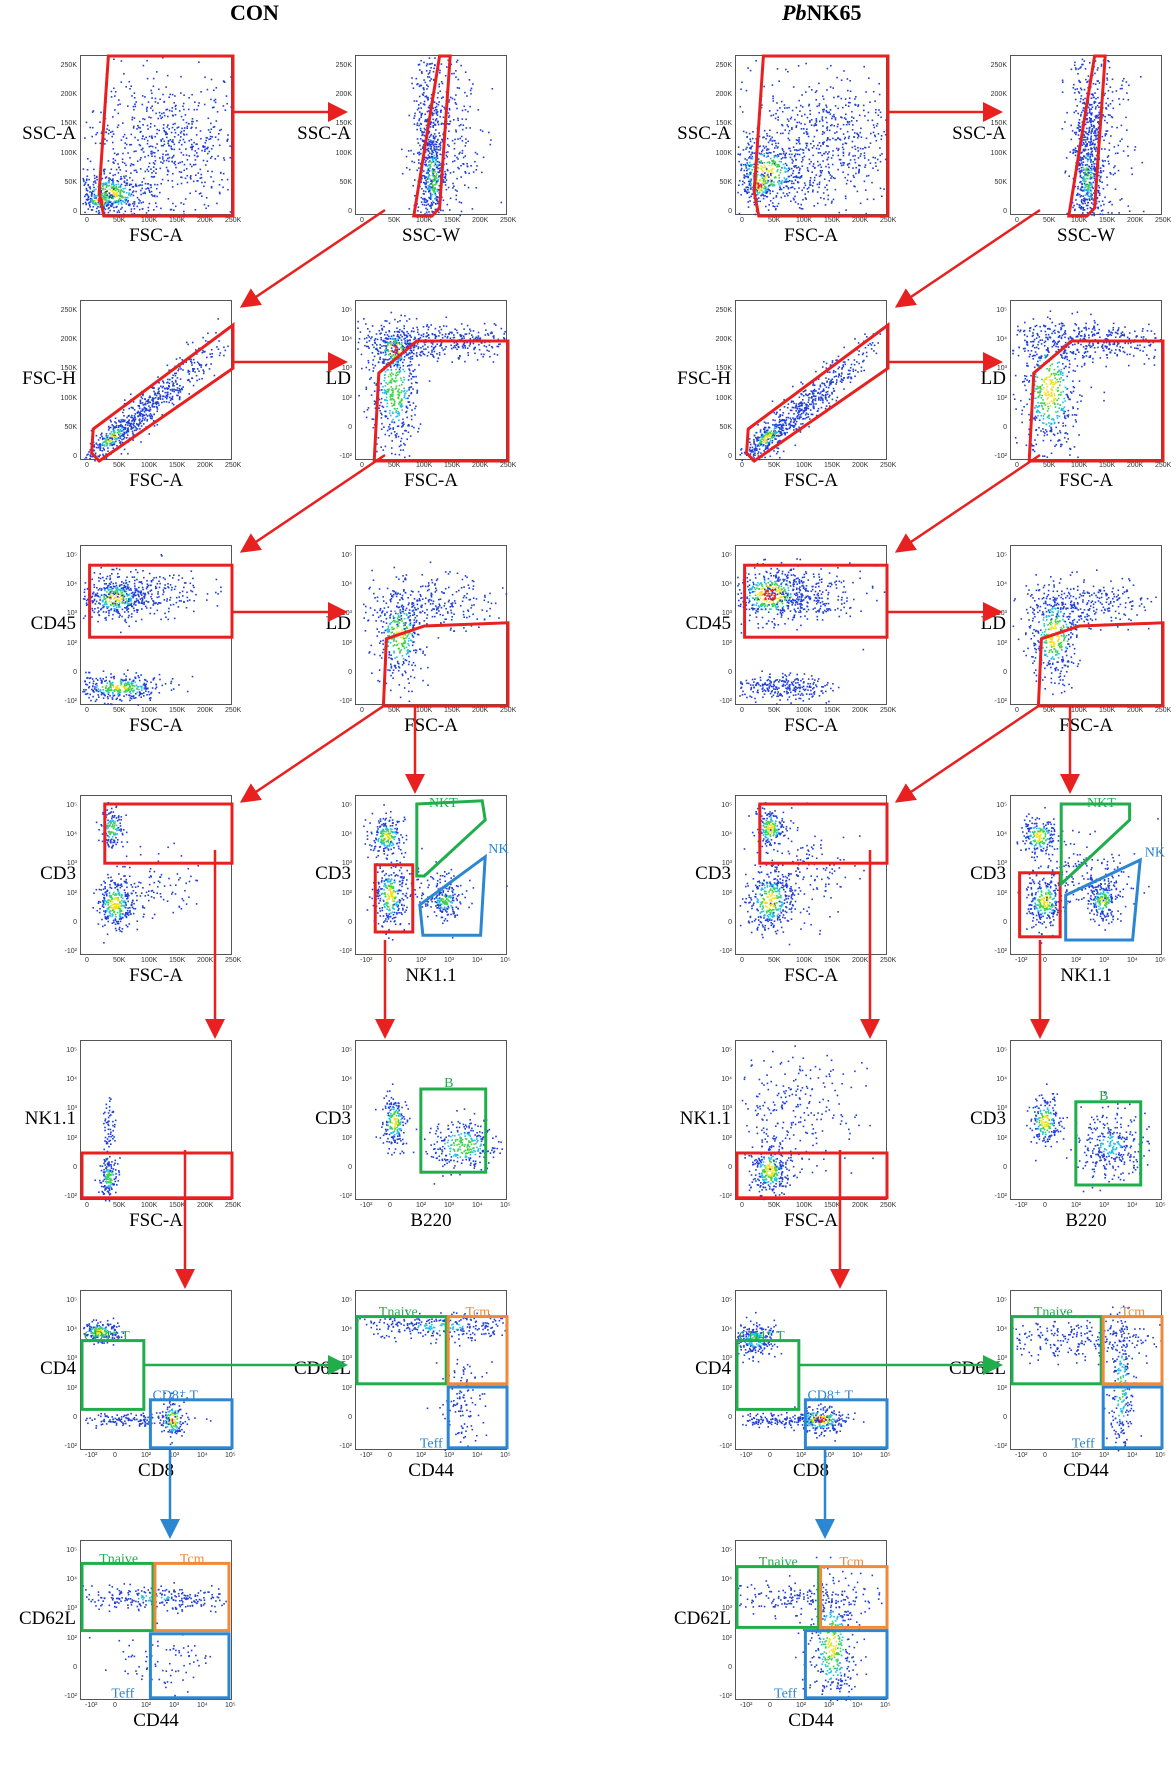 This screenshot has height=1787, width=1176. What do you see at coordinates (155, 1626) in the screenshot?
I see `con-p13-scatter: Tnaive Tcm Teff` at bounding box center [155, 1626].